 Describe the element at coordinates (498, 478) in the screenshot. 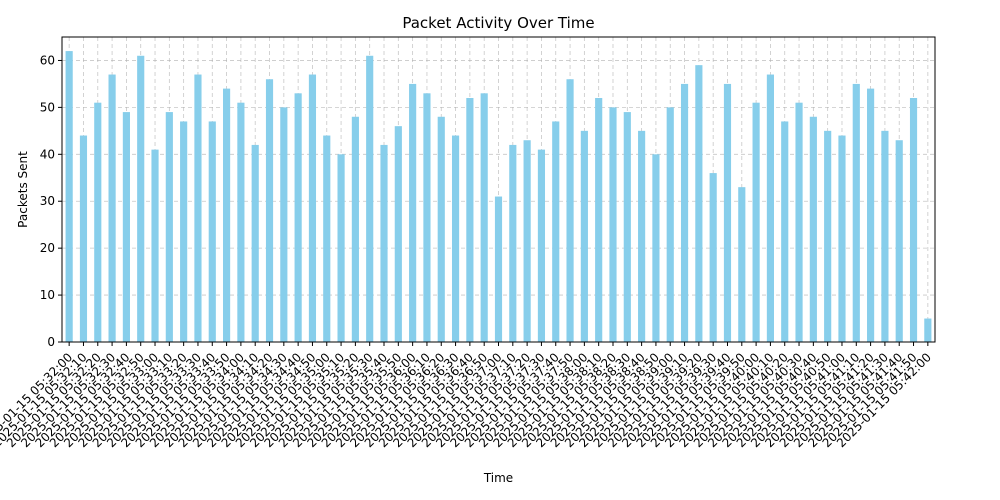

I see `x-axis-label: Time` at that location.